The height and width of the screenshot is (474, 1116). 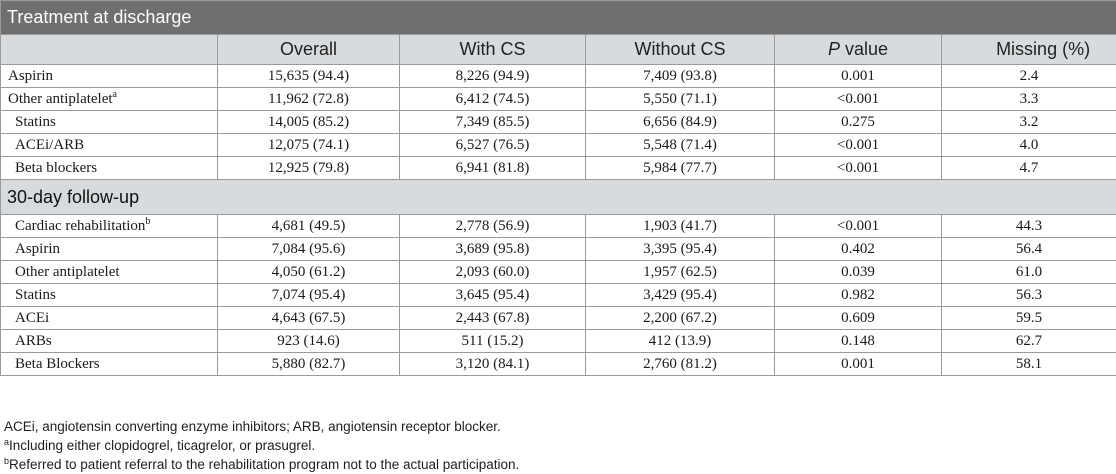 I want to click on footnote-marker: a, so click(x=114, y=94).